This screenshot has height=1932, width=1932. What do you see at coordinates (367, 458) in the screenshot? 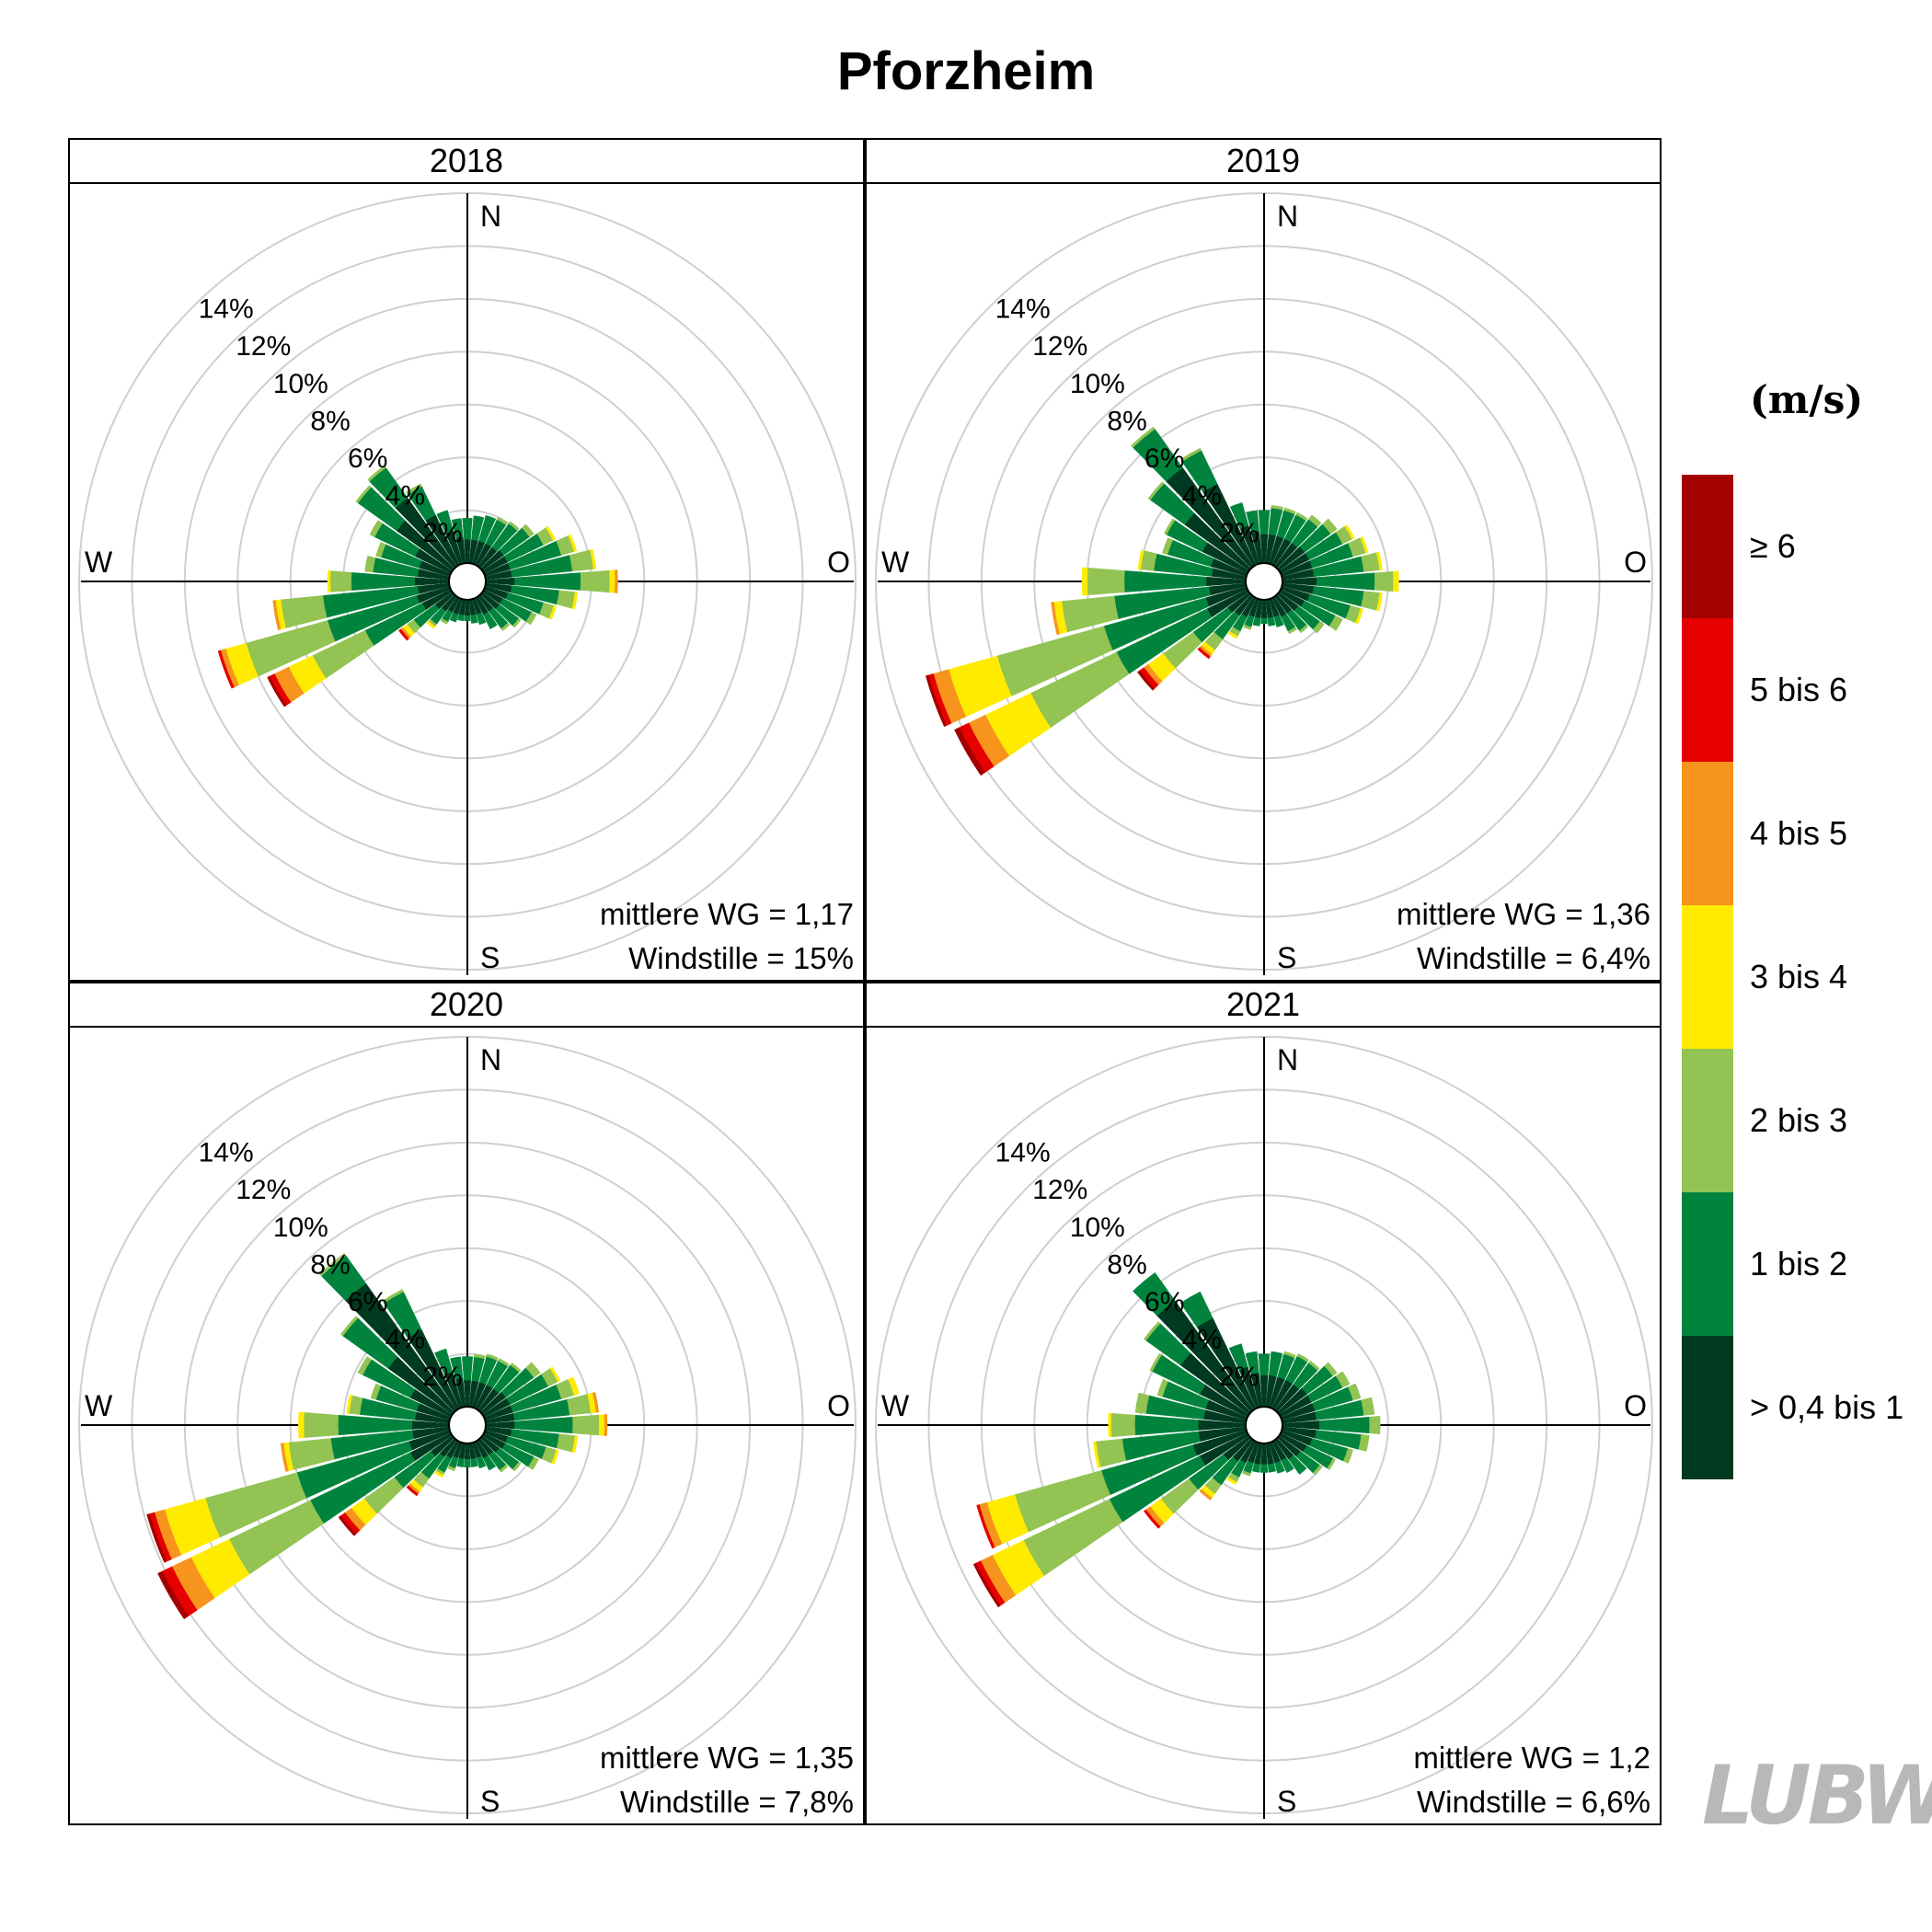
I see `ring-label: 6%` at bounding box center [367, 458].